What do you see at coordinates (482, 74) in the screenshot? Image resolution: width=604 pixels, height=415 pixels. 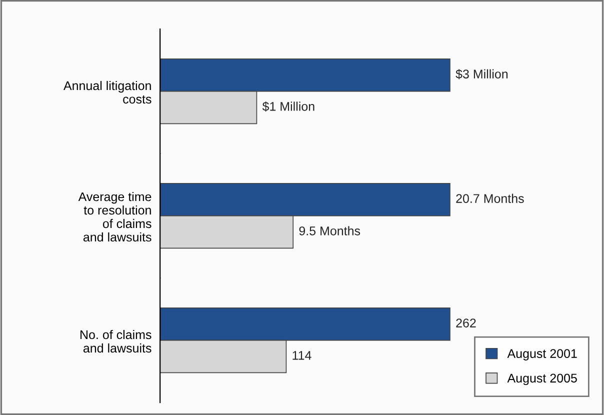 I see `data-label: $3 Million` at bounding box center [482, 74].